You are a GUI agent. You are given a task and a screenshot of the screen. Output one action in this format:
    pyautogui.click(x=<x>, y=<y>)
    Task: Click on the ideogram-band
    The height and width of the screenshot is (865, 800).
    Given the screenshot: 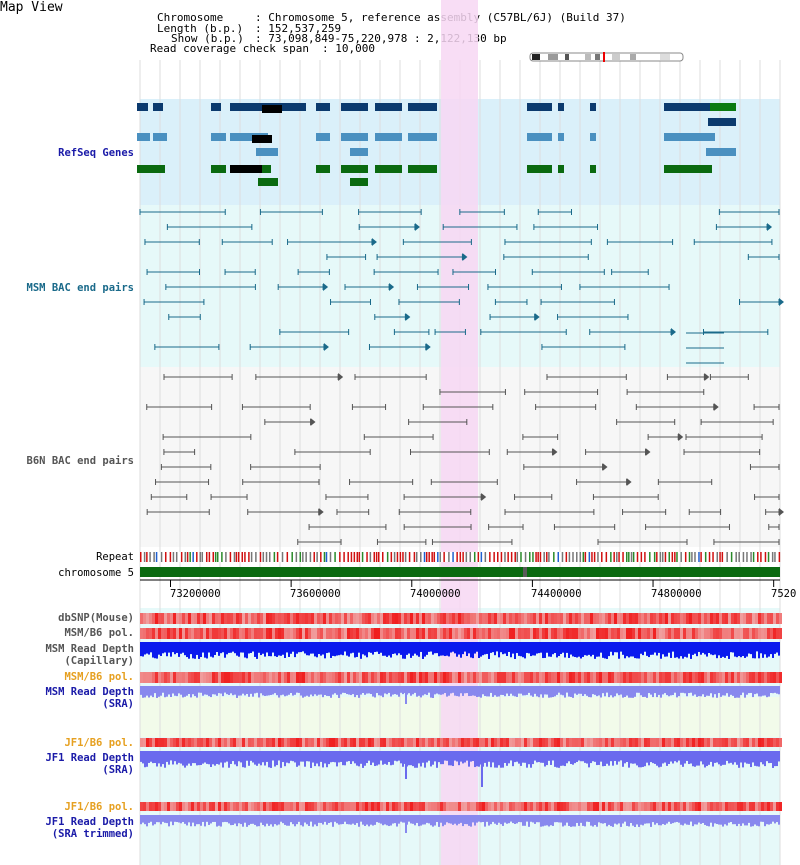 What is the action you would take?
    pyautogui.click(x=567, y=57)
    